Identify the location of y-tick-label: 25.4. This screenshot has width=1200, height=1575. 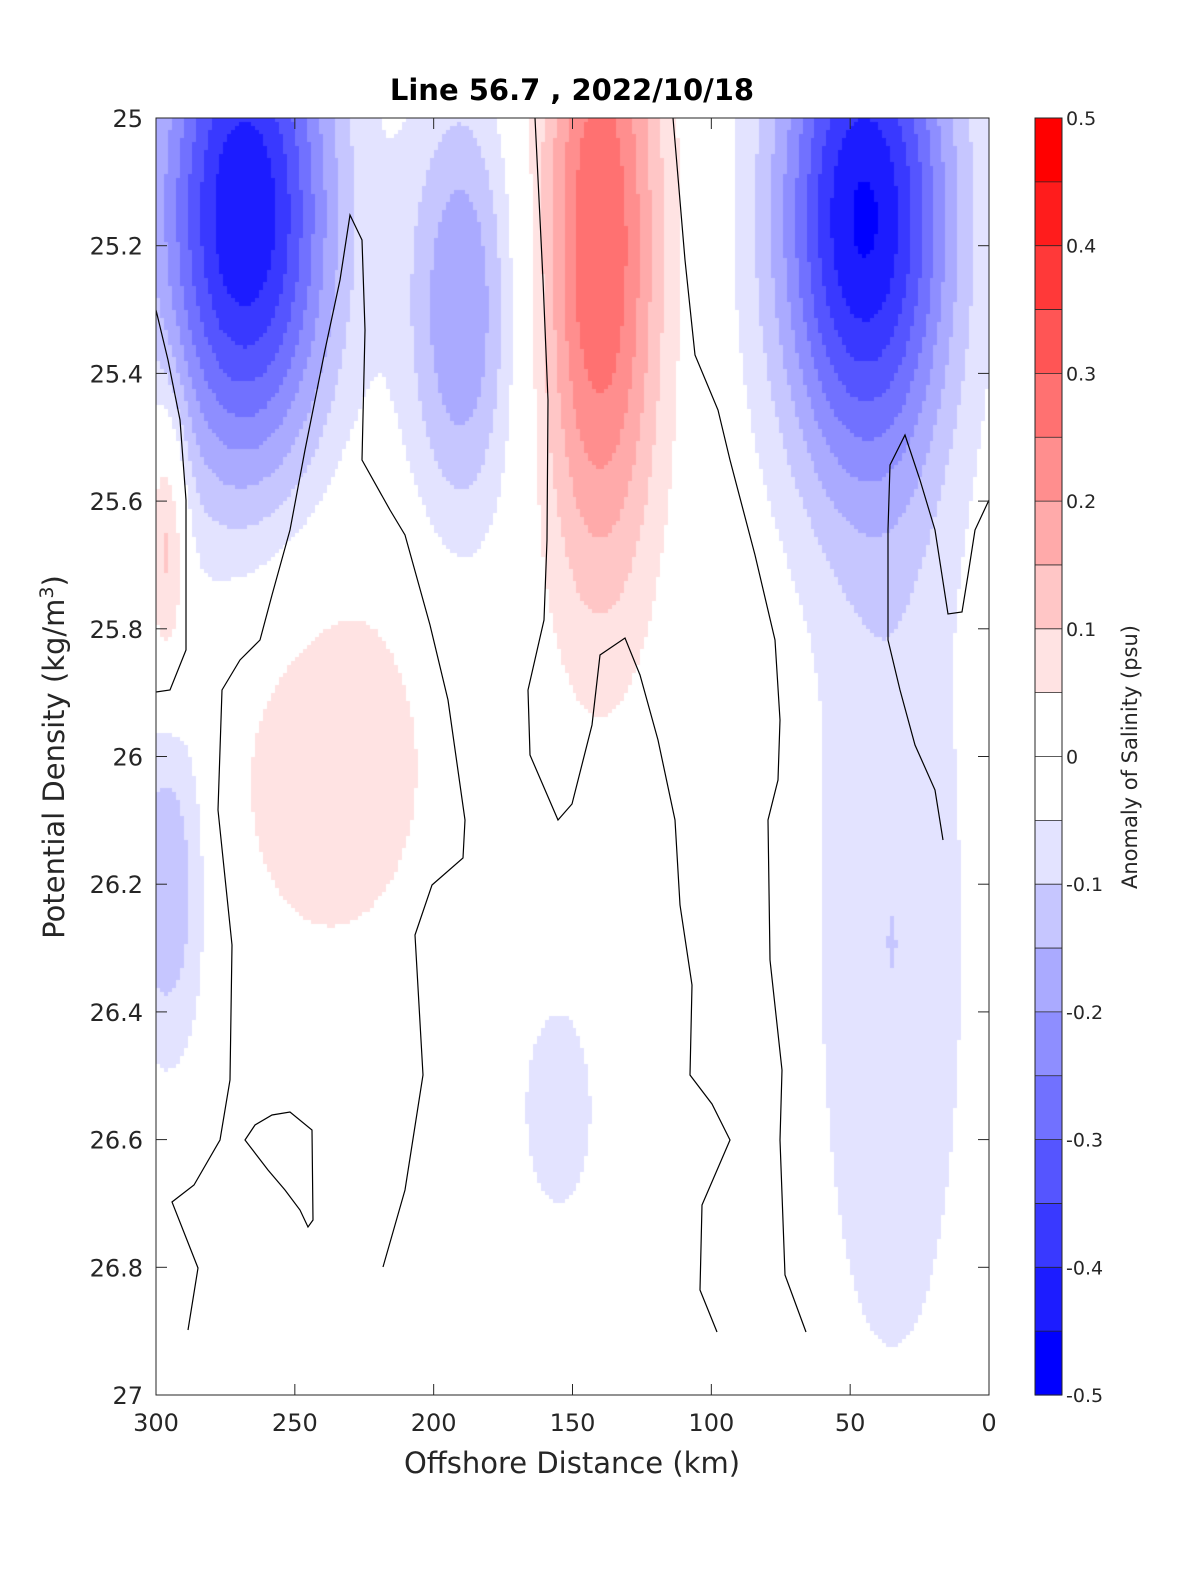
(116, 374).